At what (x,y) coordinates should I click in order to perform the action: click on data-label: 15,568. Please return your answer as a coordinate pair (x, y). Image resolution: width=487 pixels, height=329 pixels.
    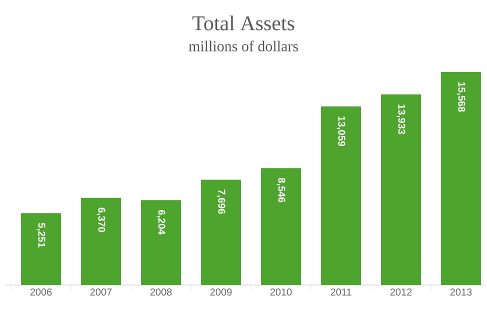
    Looking at the image, I should click on (461, 97).